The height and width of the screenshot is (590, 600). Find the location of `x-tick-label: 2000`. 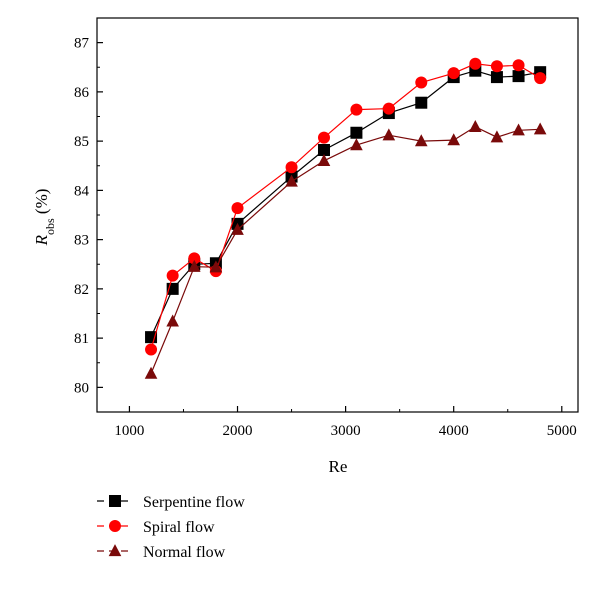

x-tick-label: 2000 is located at coordinates (238, 431).